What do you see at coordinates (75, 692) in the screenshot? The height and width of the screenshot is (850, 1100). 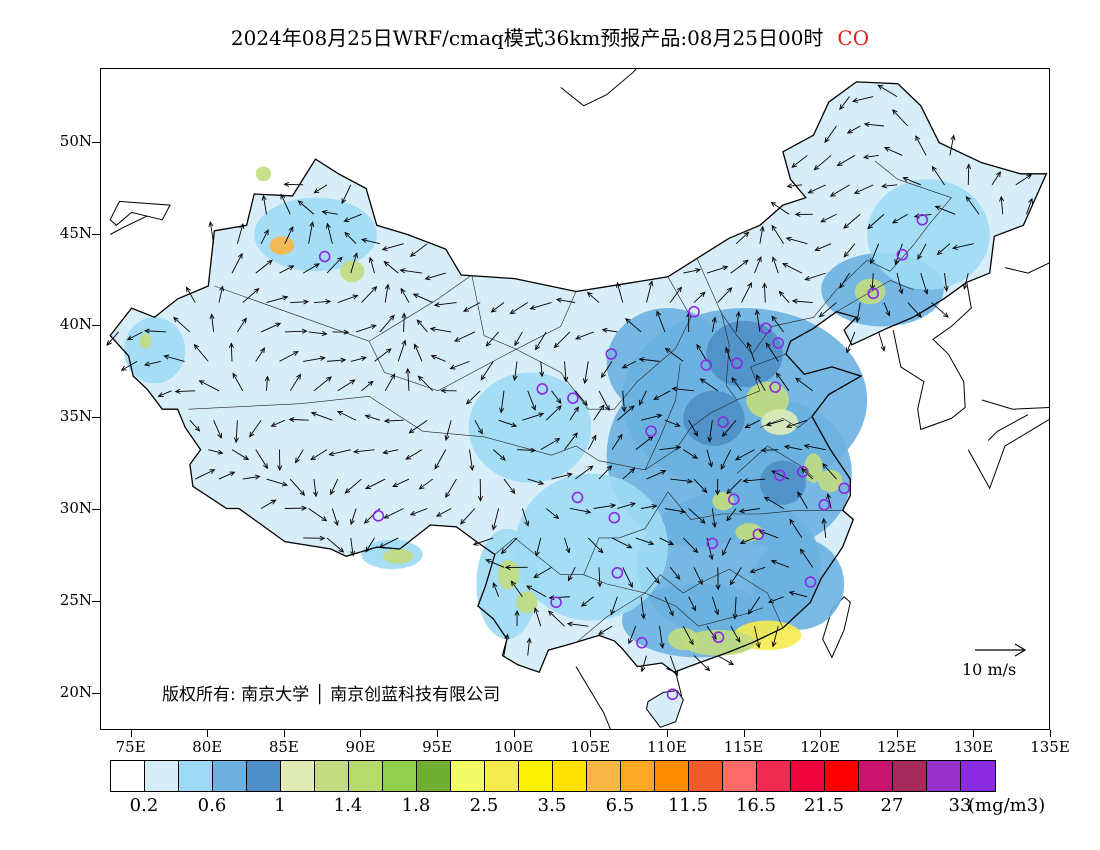 I see `lat-label: 20N` at bounding box center [75, 692].